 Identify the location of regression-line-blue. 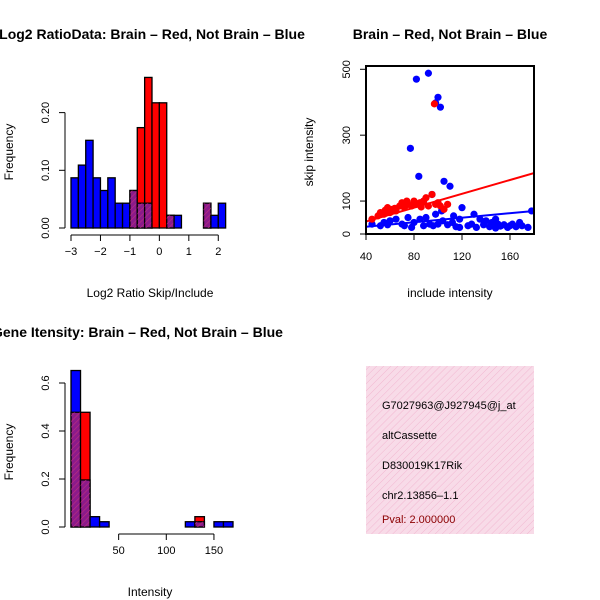
(450, 218).